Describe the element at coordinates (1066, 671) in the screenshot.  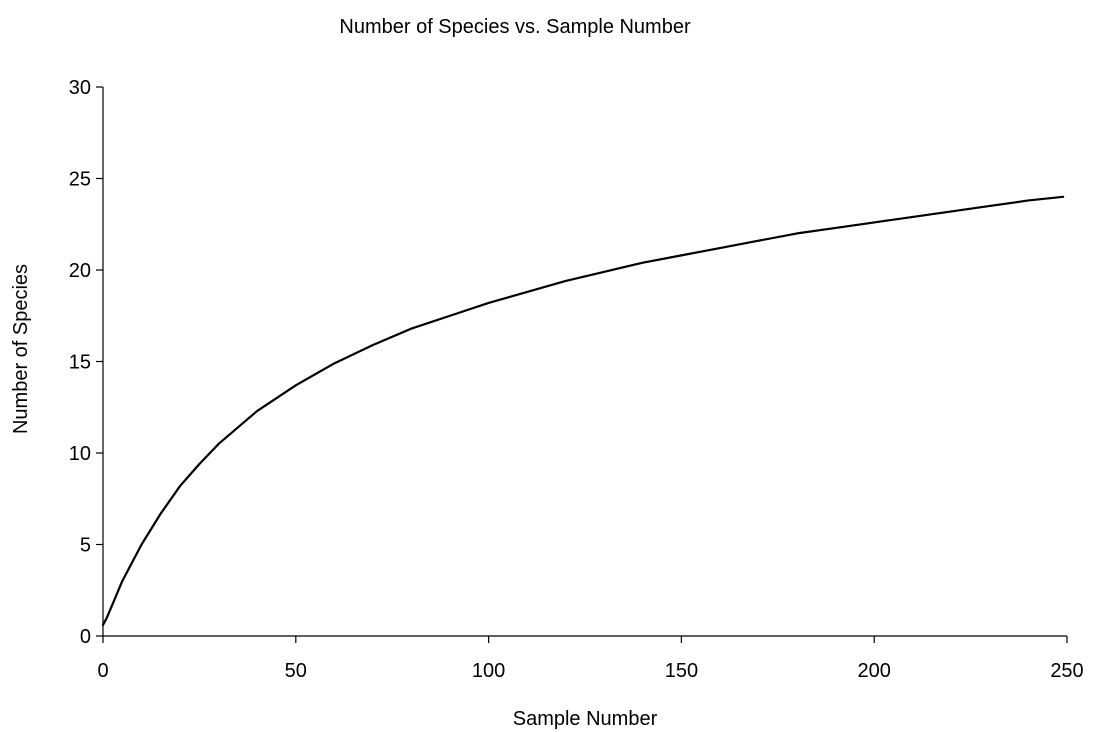
I see `x-tick-label: 250` at that location.